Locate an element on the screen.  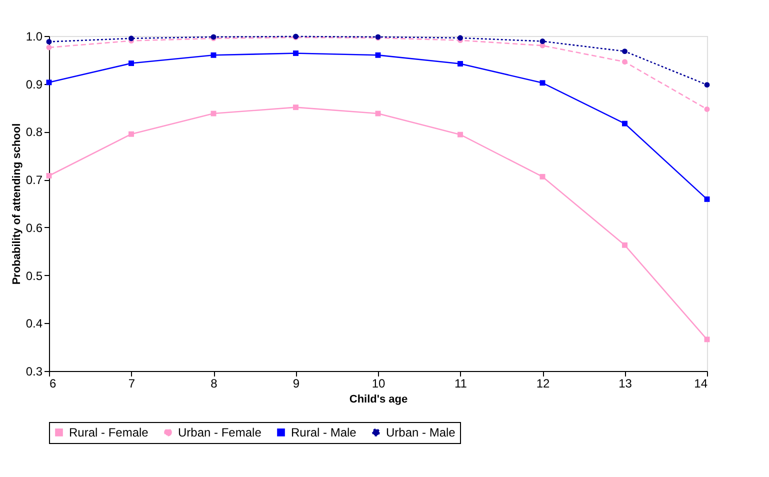
y-tick-label: 1.0 is located at coordinates (34, 37).